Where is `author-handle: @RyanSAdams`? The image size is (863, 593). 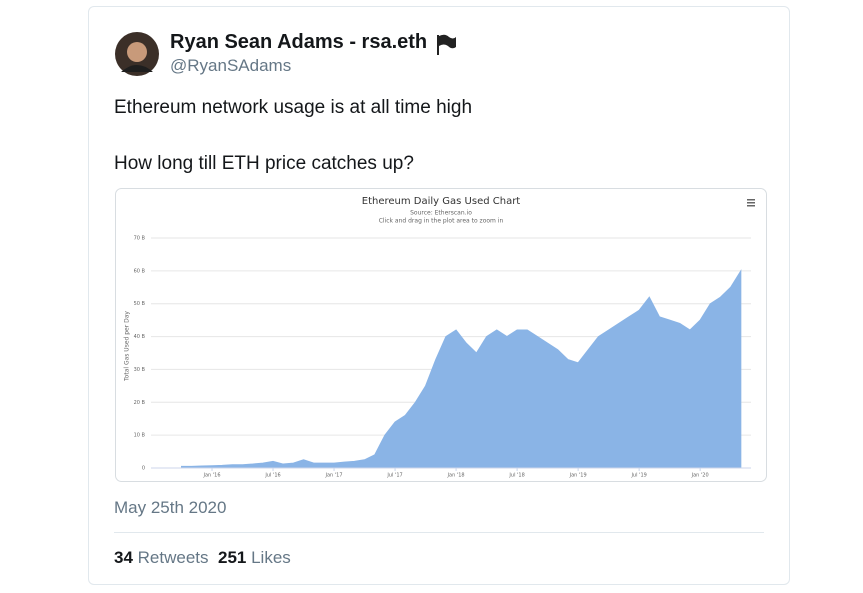 author-handle: @RyanSAdams is located at coordinates (231, 65).